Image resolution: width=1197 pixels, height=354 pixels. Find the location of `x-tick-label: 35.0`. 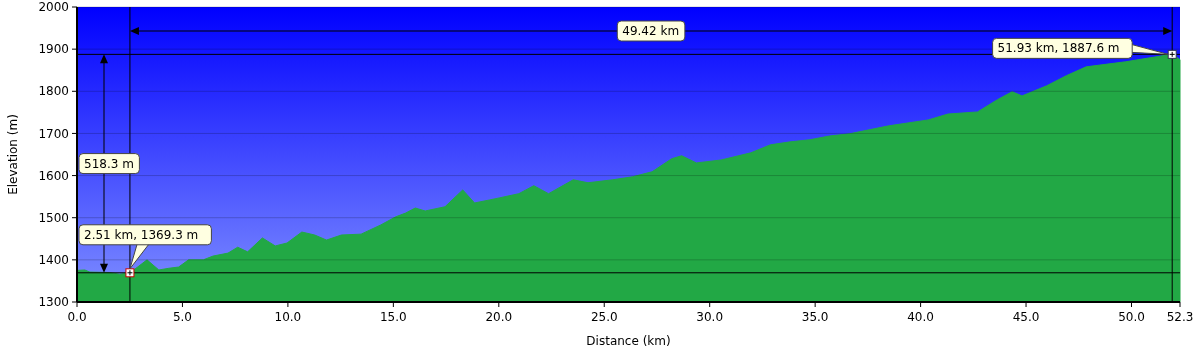

x-tick-label: 35.0 is located at coordinates (815, 317).